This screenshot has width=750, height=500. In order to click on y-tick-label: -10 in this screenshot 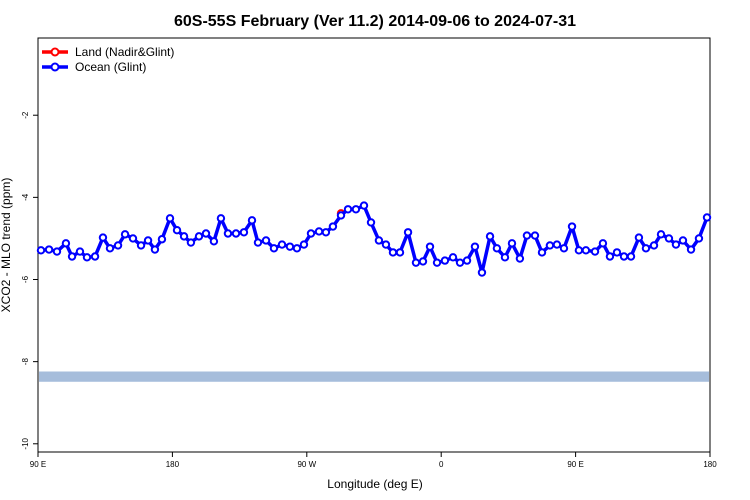, I will do `click(25, 443)`.